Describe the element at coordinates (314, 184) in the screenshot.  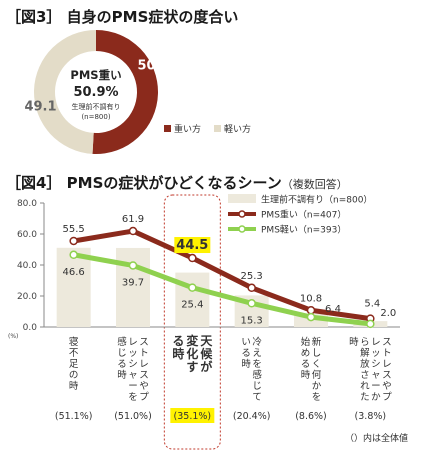
I see `figure4-subtitle: （複数回答）` at that location.